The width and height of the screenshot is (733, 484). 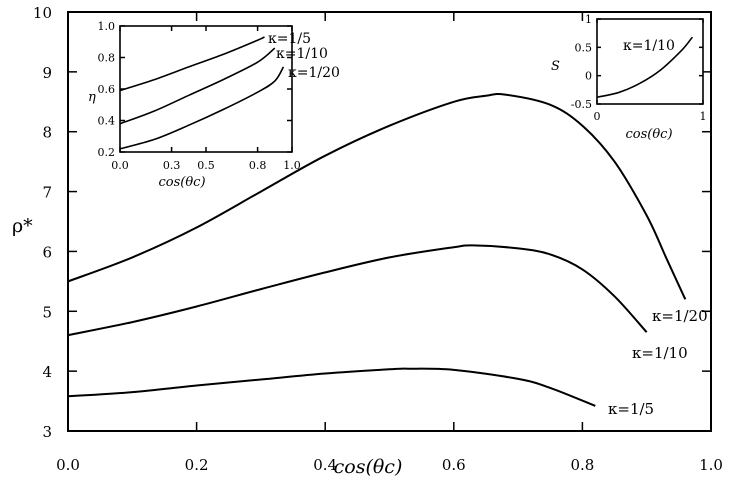 What do you see at coordinates (47, 312) in the screenshot?
I see `main-y-tick-label: 5` at bounding box center [47, 312].